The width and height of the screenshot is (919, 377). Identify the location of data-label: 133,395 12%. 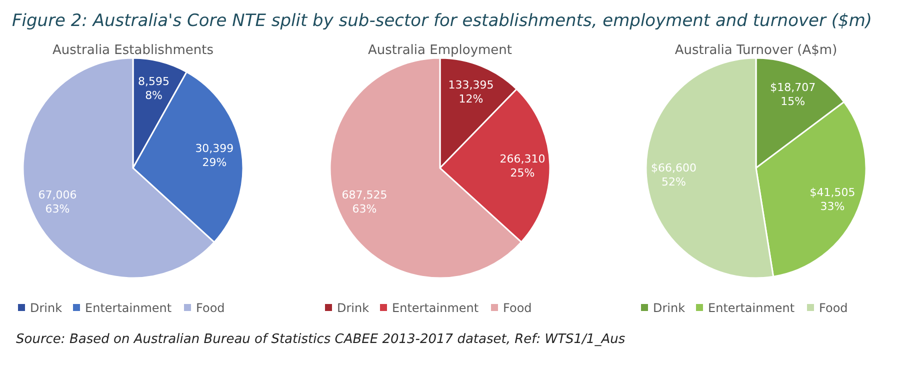
(471, 92).